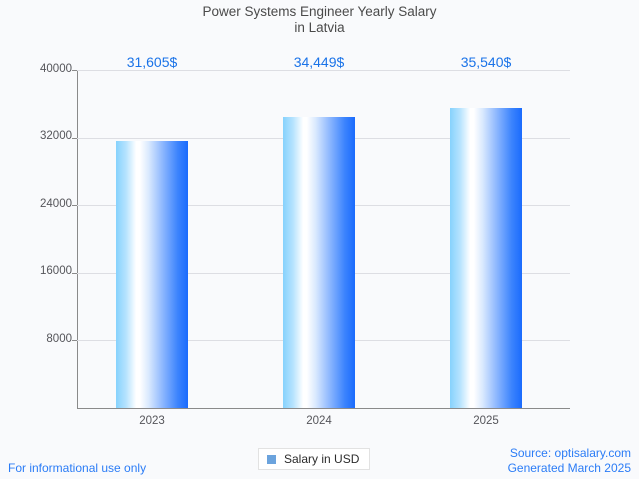 The width and height of the screenshot is (639, 479). What do you see at coordinates (152, 274) in the screenshot?
I see `bar-2023` at bounding box center [152, 274].